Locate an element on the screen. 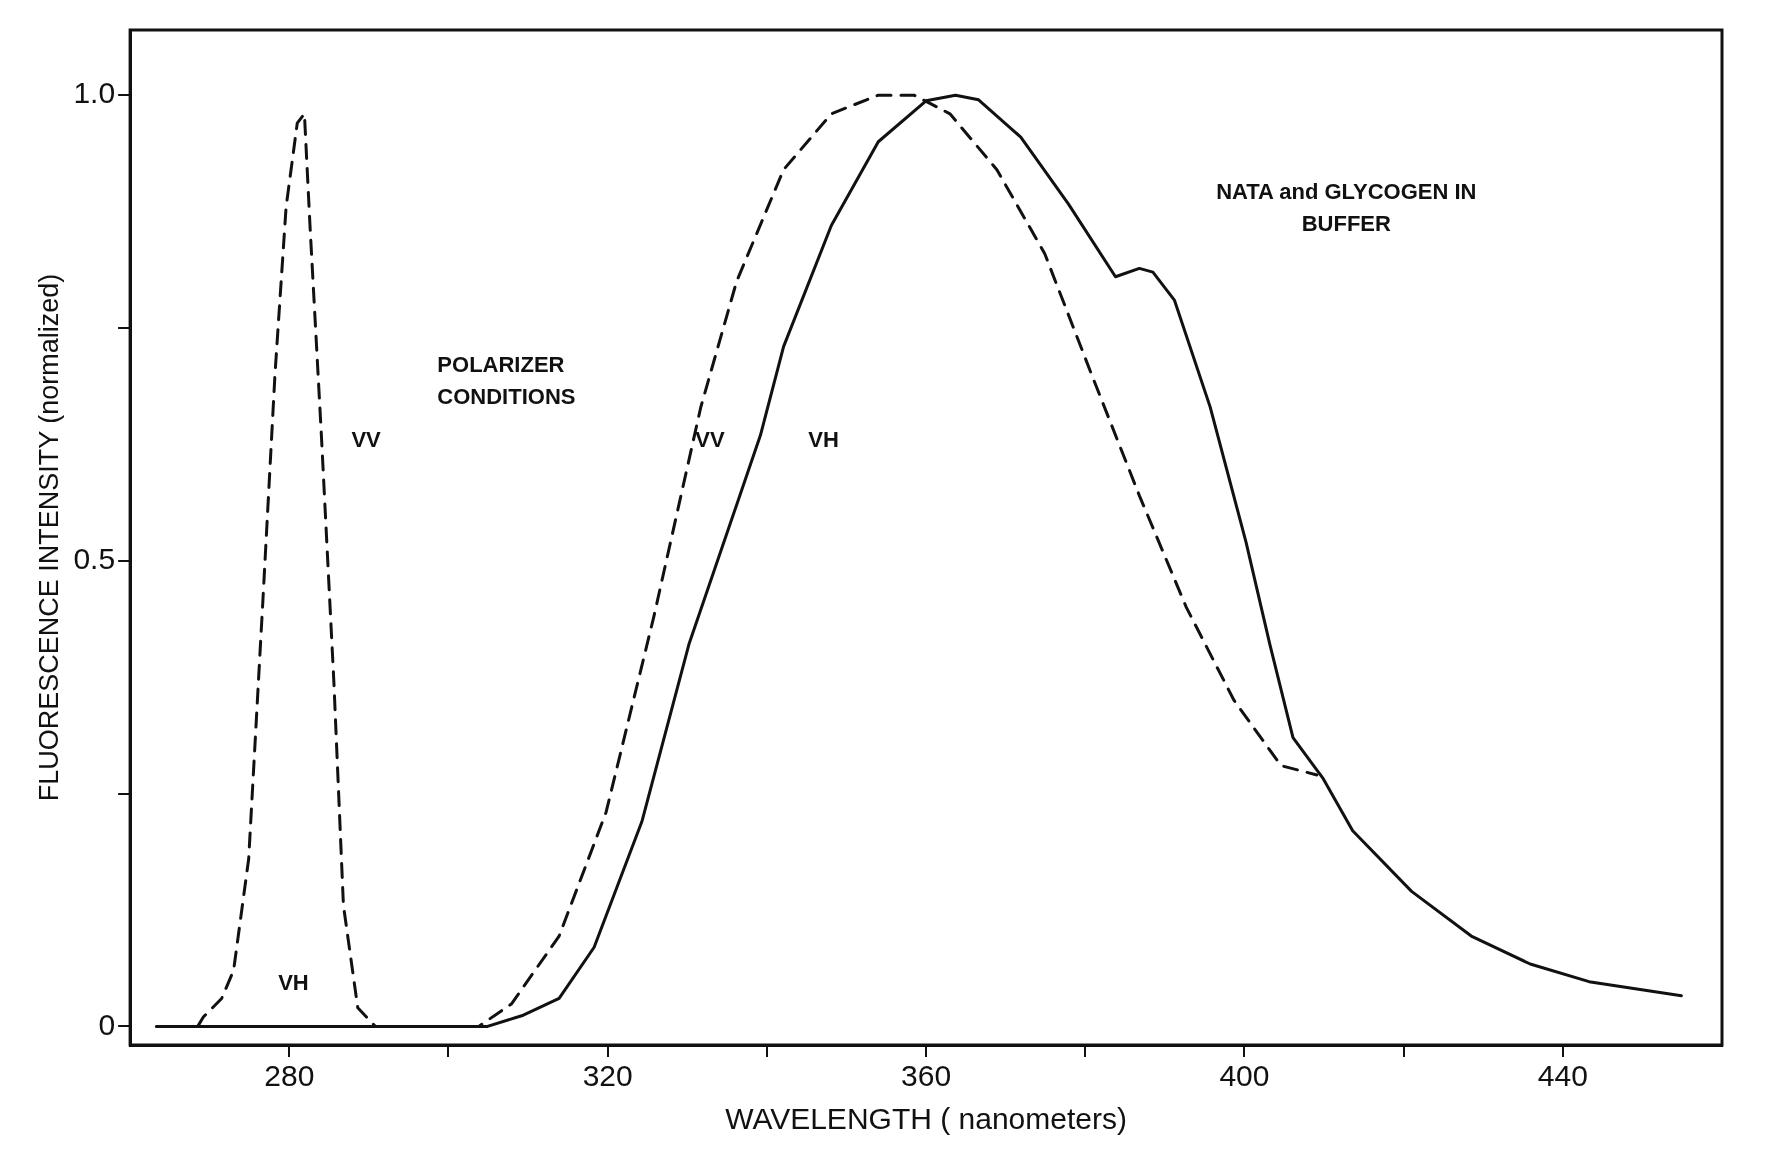 This screenshot has height=1153, width=1782. x-axis-title: WAVELENGTH ( nanometers) is located at coordinates (926, 1119).